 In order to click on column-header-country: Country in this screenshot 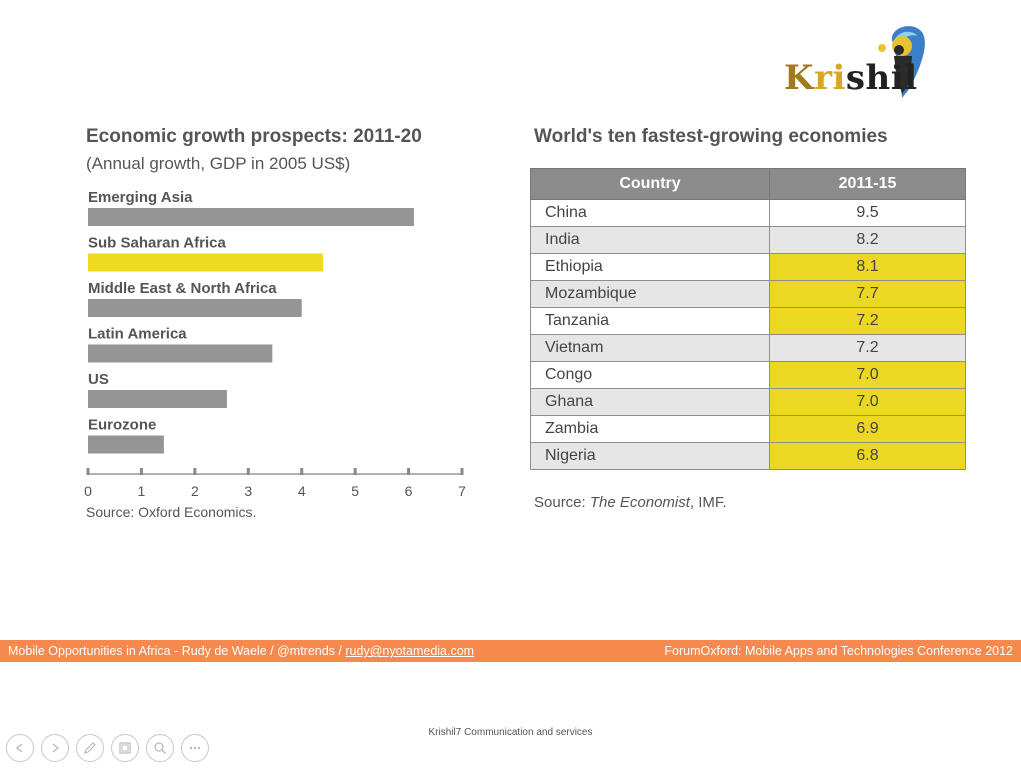, I will do `click(650, 184)`.